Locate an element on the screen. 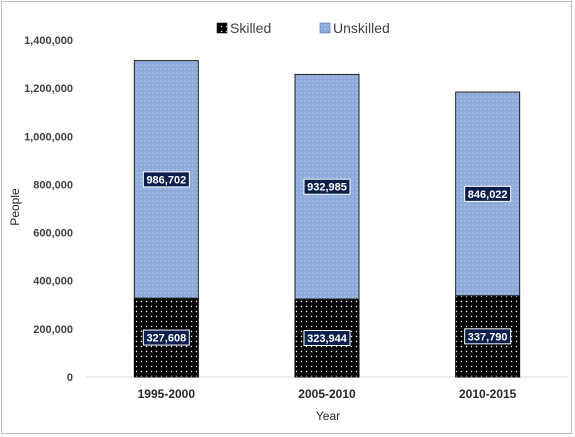  y-tick-label: 1,400,000 is located at coordinates (48, 41).